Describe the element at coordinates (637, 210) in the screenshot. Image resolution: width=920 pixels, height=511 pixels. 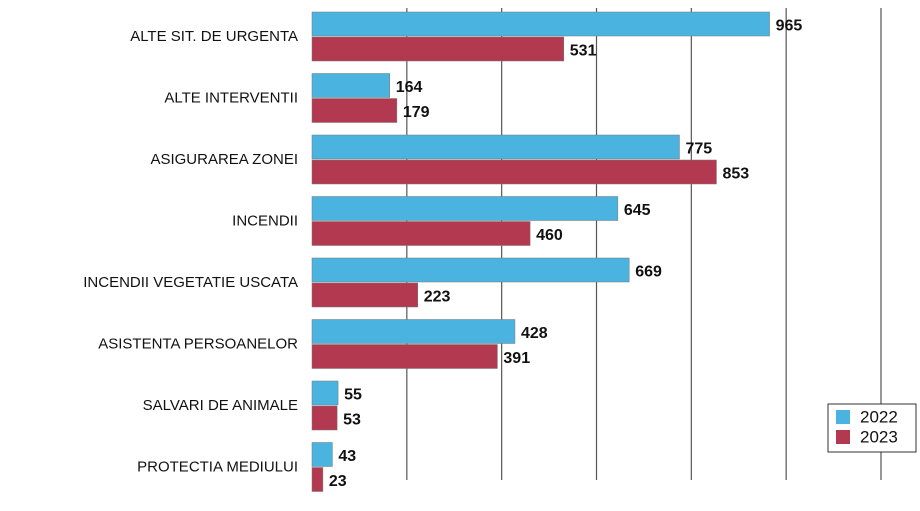
I see `value-label: 645` at that location.